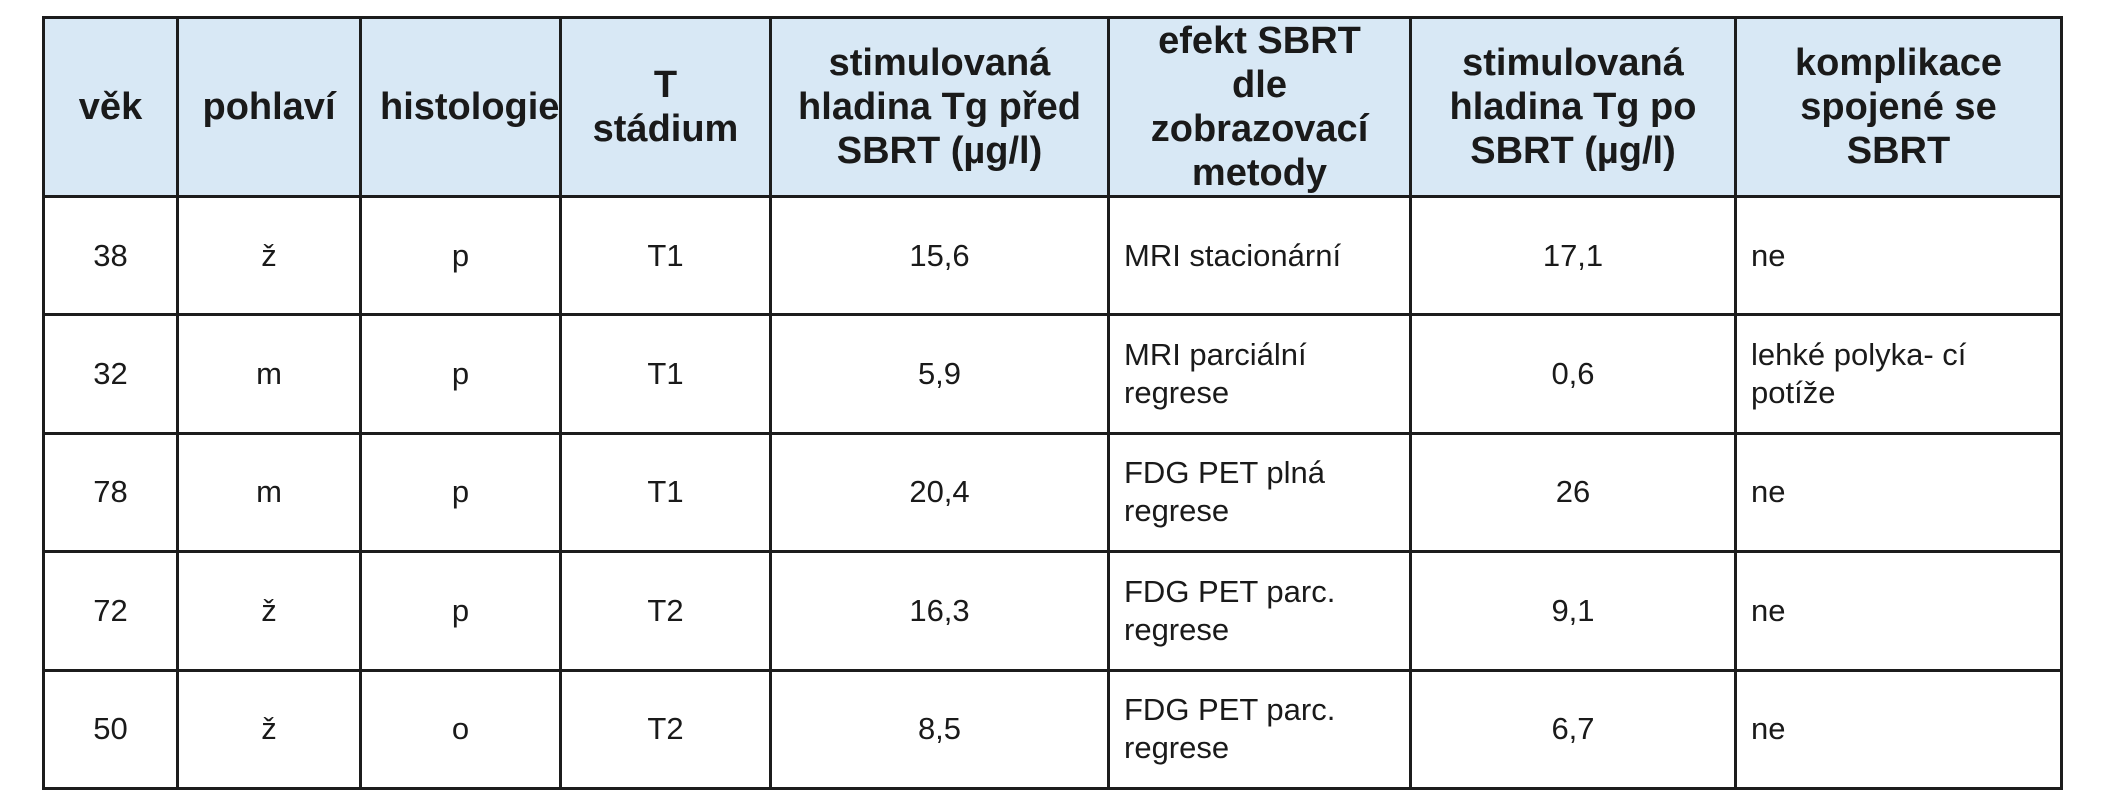 This screenshot has height=800, width=2101. Describe the element at coordinates (110, 492) in the screenshot. I see `cell-age: 78` at that location.